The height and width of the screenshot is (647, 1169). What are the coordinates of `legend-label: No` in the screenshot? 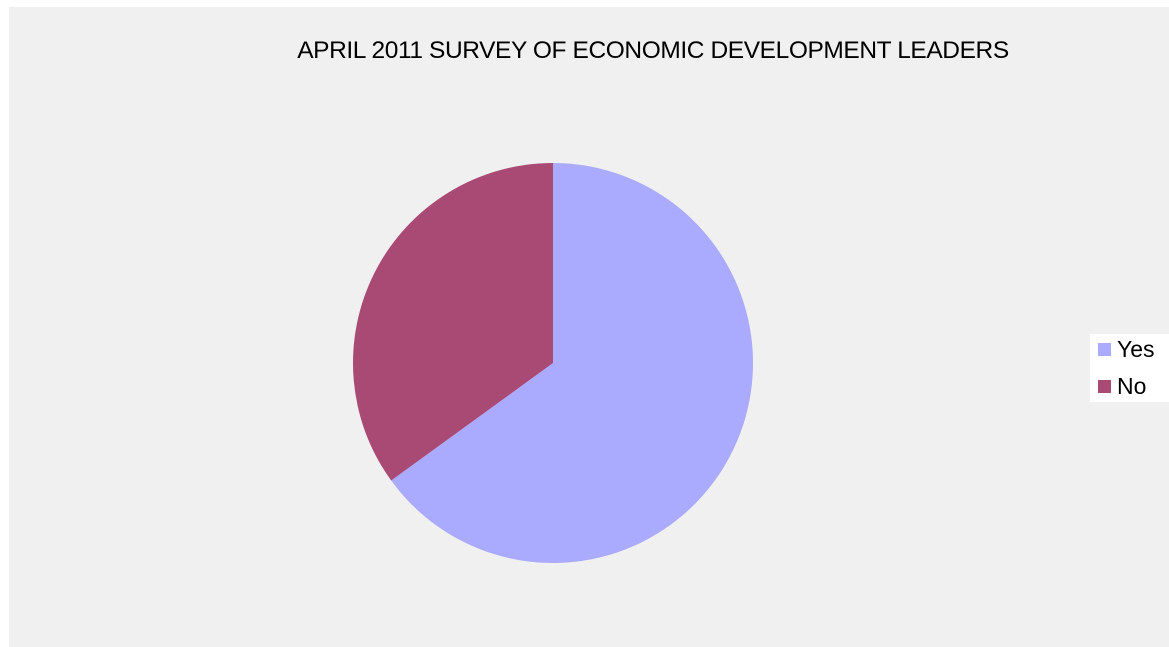 It's located at (1132, 385).